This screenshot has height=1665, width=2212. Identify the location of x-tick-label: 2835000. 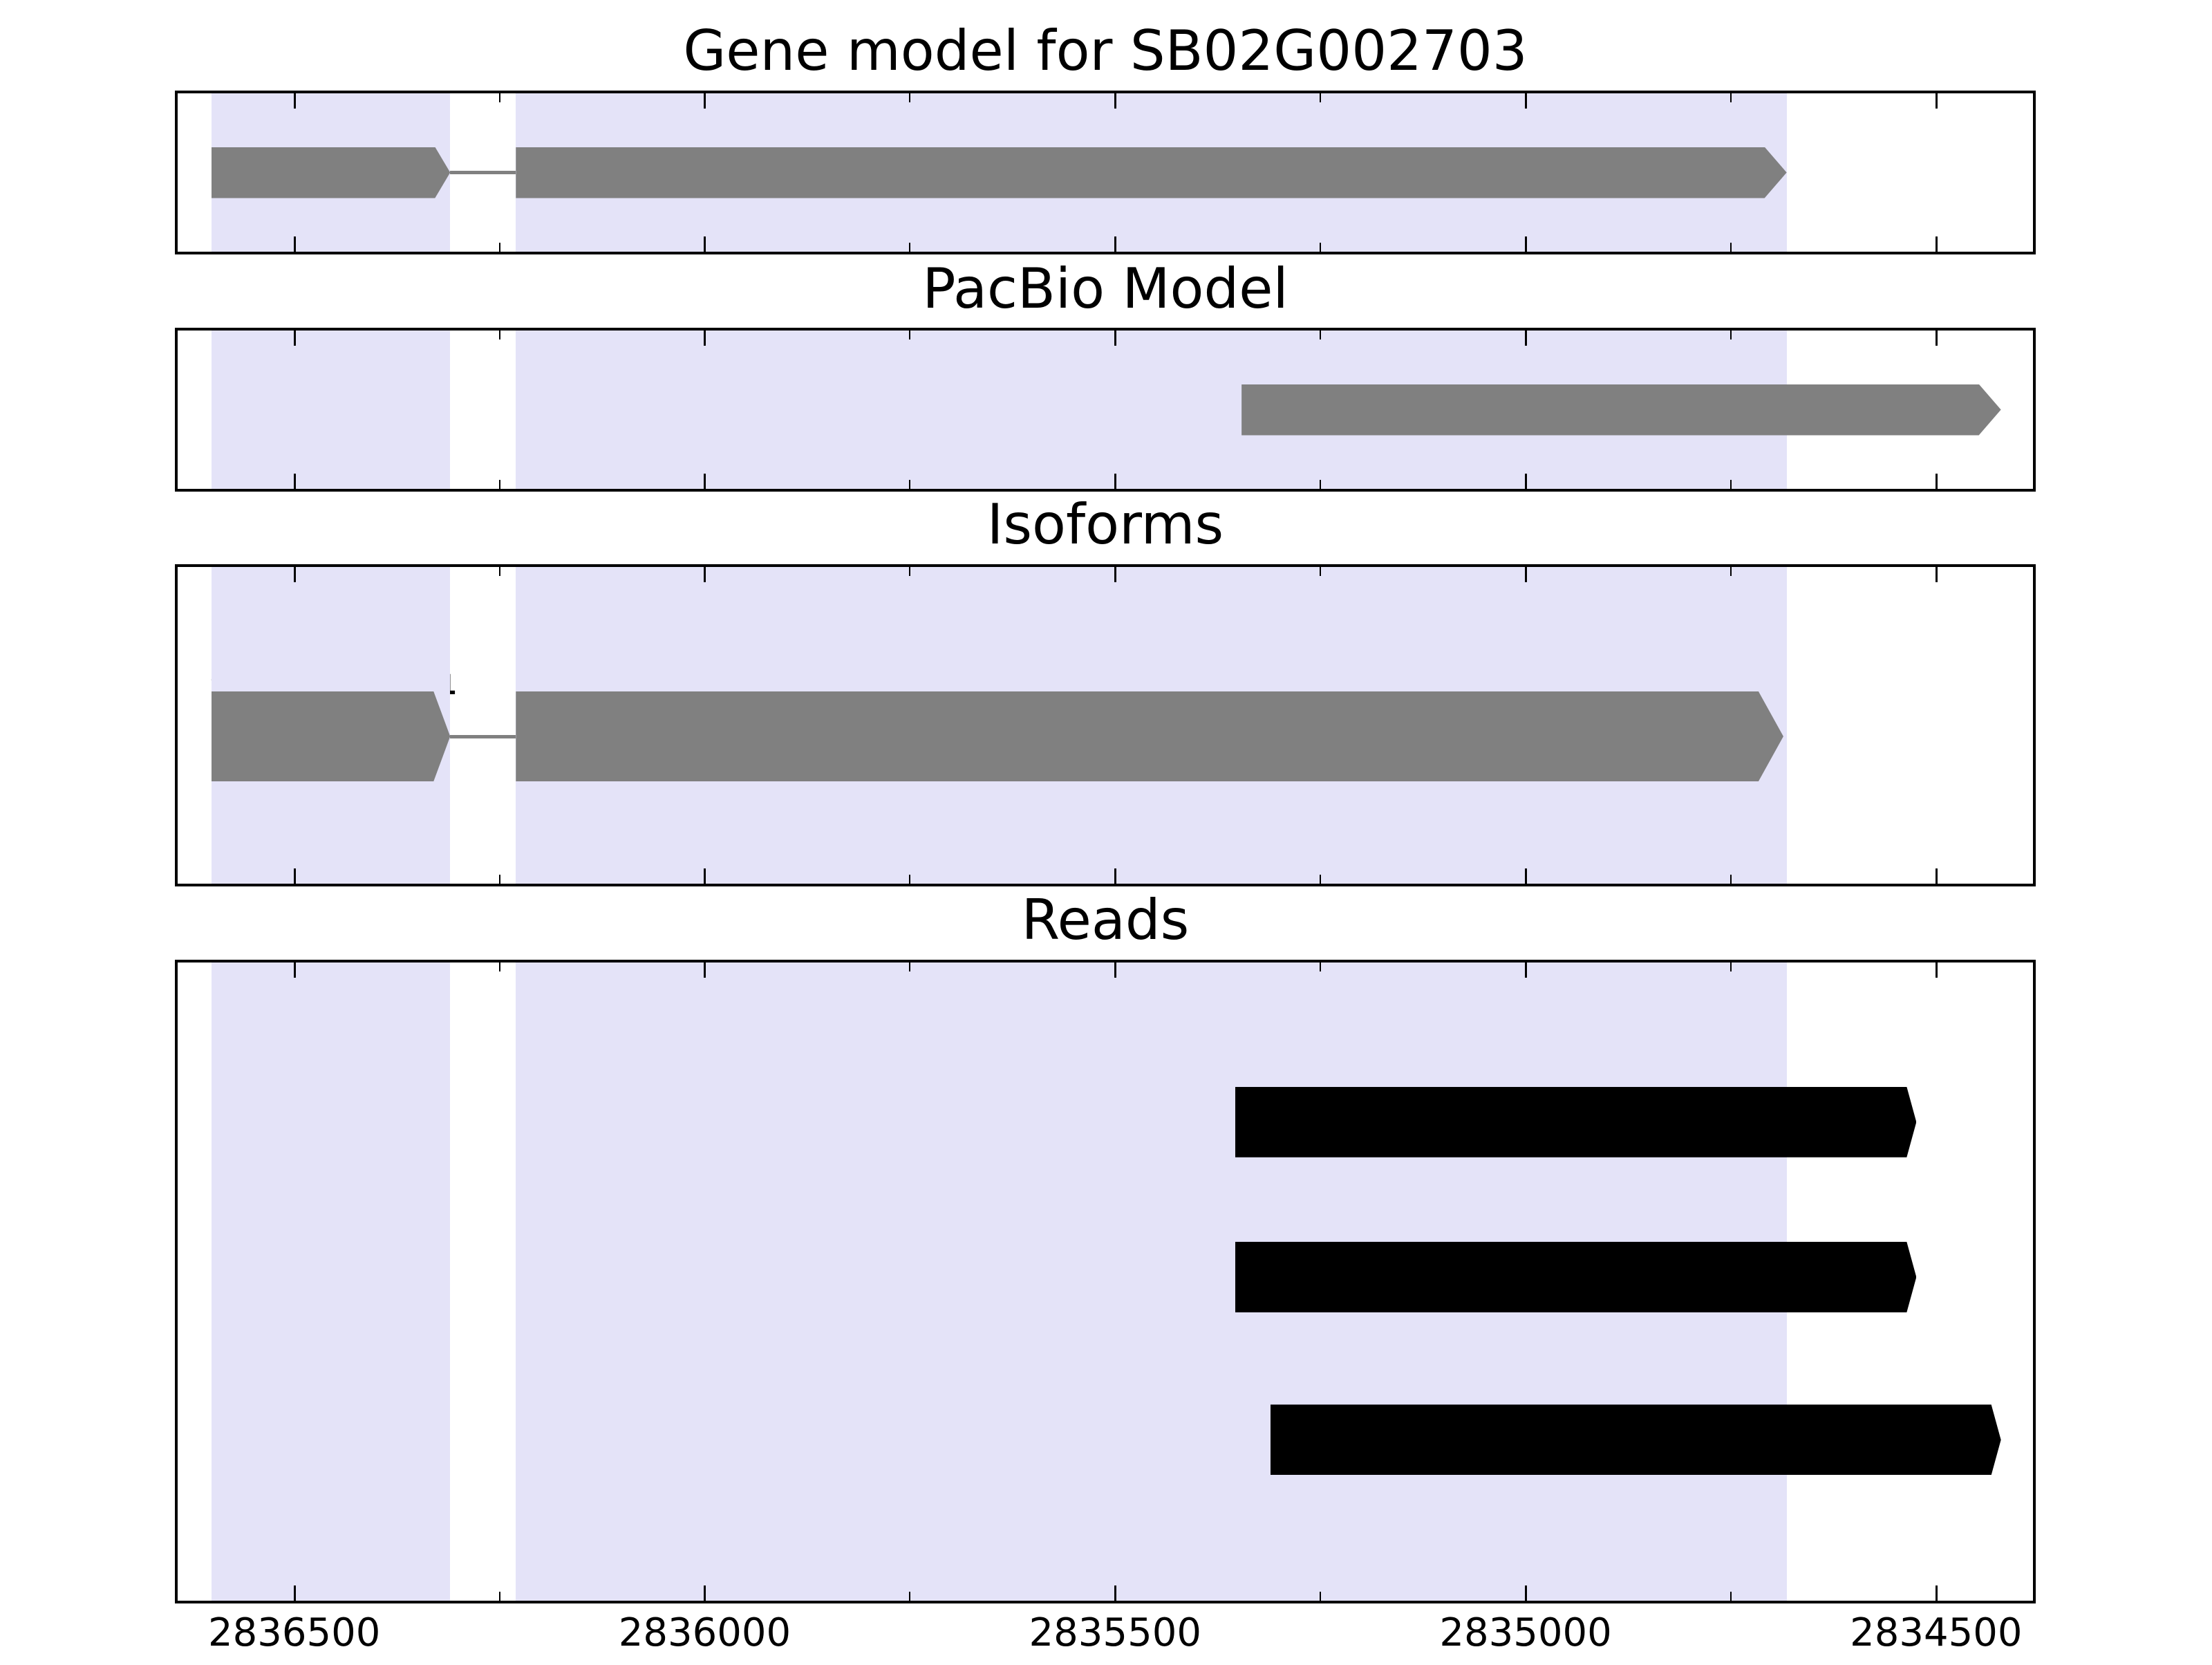
(1525, 1632).